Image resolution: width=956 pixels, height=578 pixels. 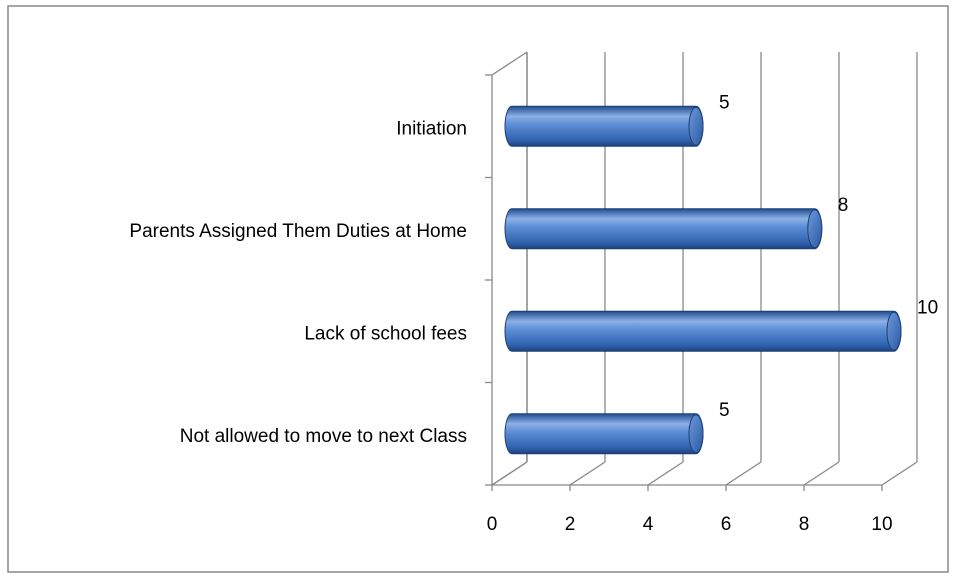 What do you see at coordinates (881, 524) in the screenshot?
I see `x-tick-label: 10` at bounding box center [881, 524].